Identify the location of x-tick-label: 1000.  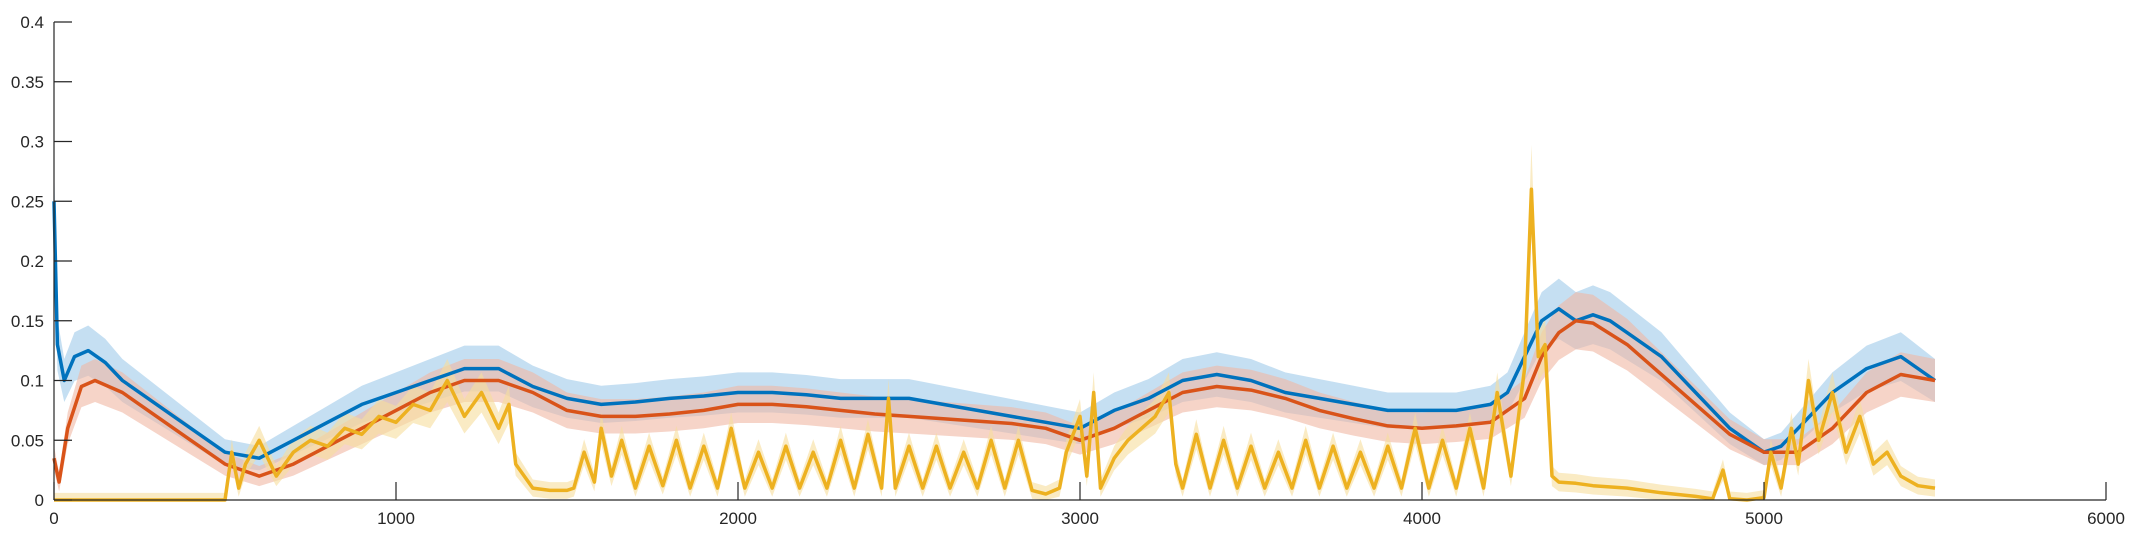
(396, 518).